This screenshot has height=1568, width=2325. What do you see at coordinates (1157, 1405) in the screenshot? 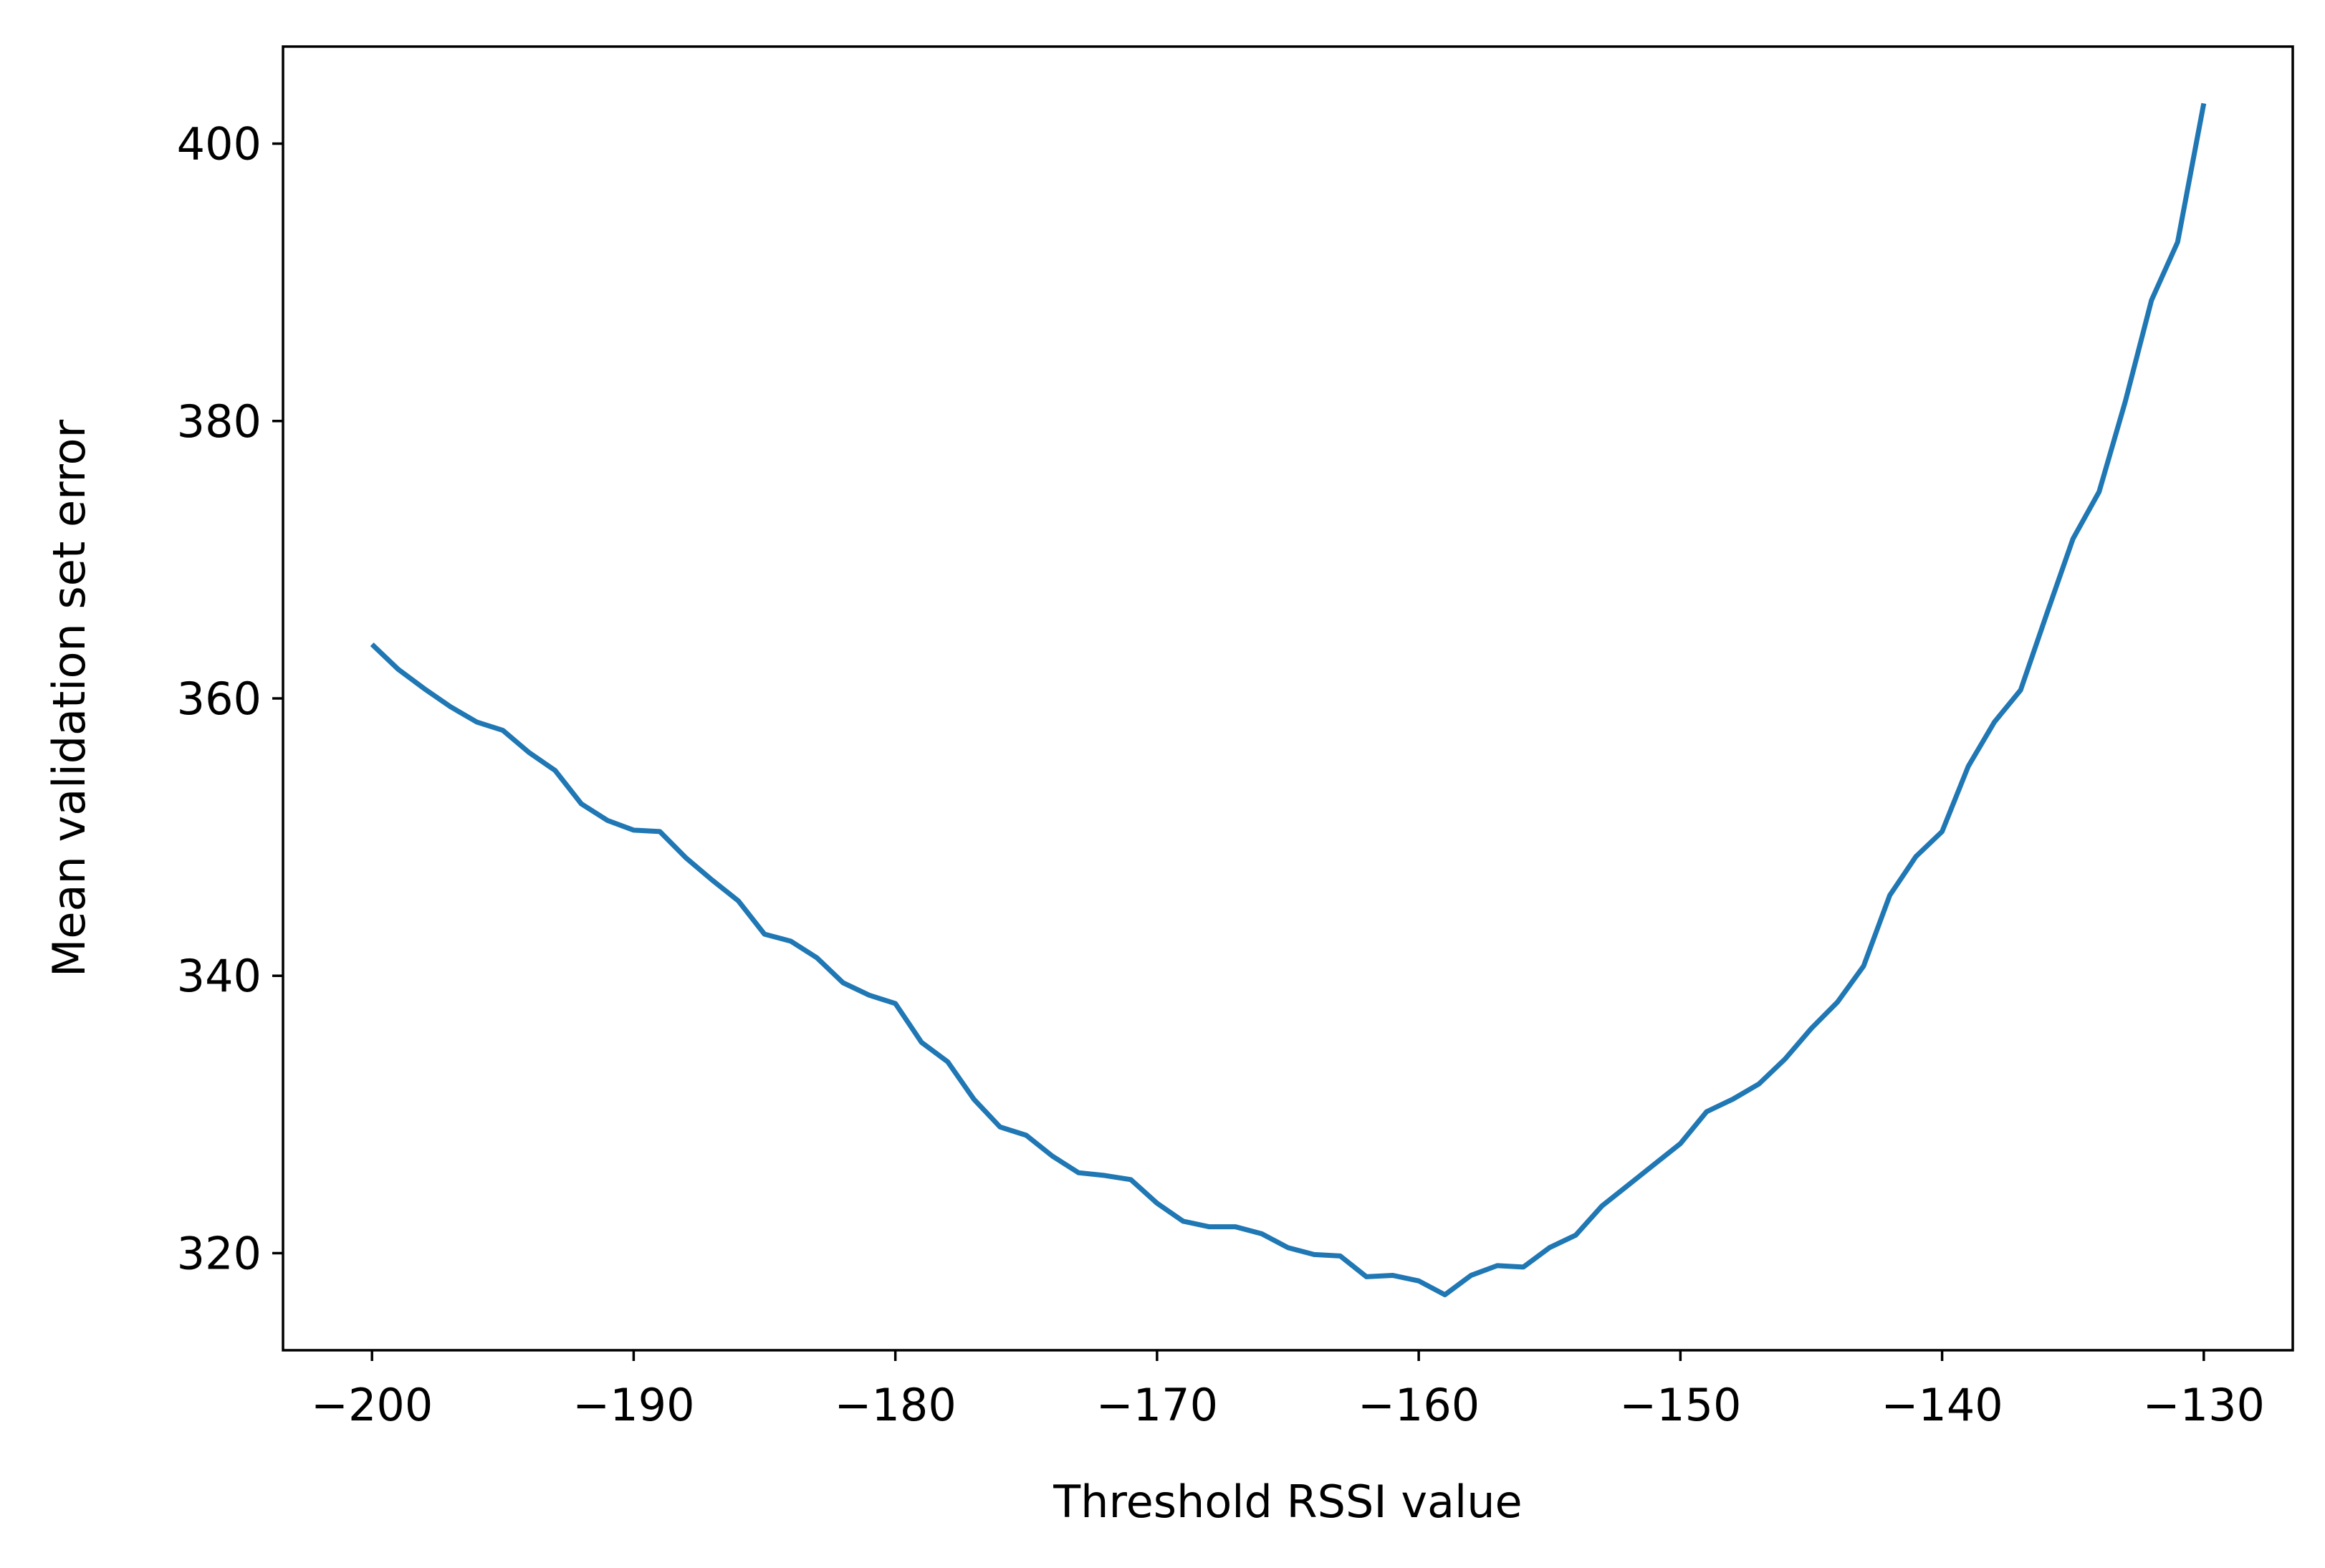
I see `x-tick-label: −170` at bounding box center [1157, 1405].